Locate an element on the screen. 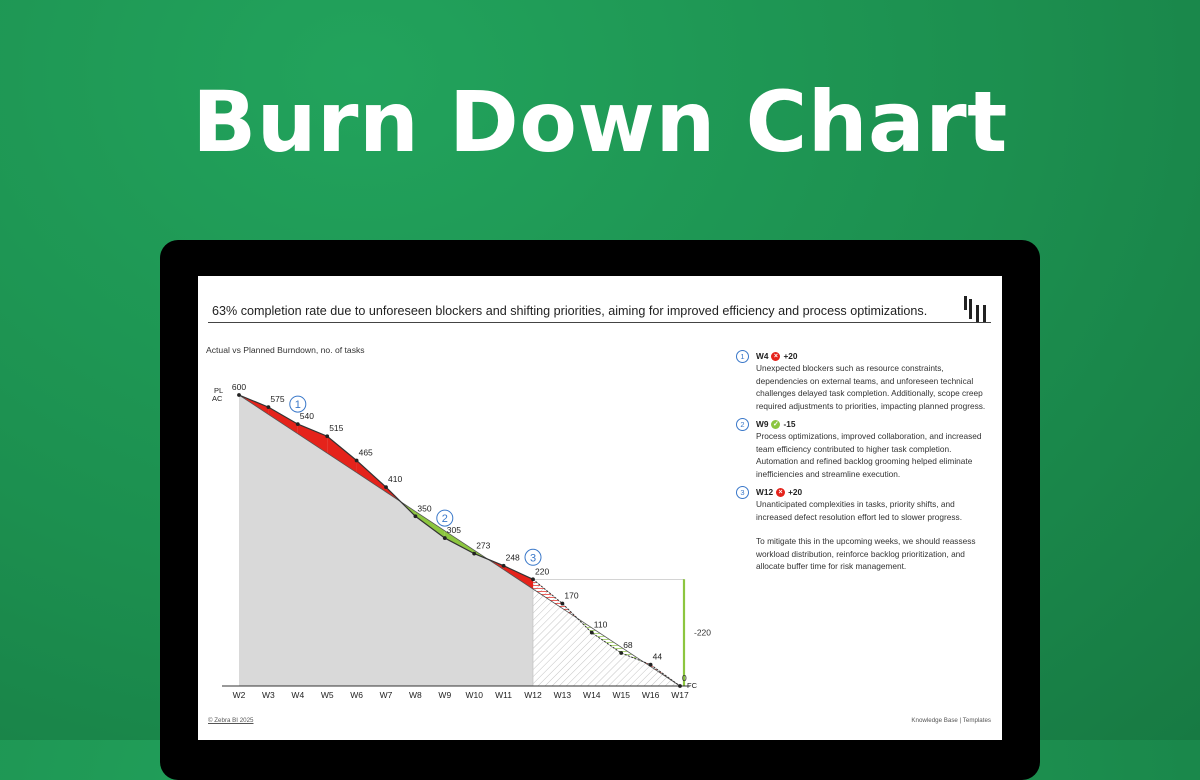 The height and width of the screenshot is (780, 1200). hero-title: Burn Down Chart is located at coordinates (600, 122).